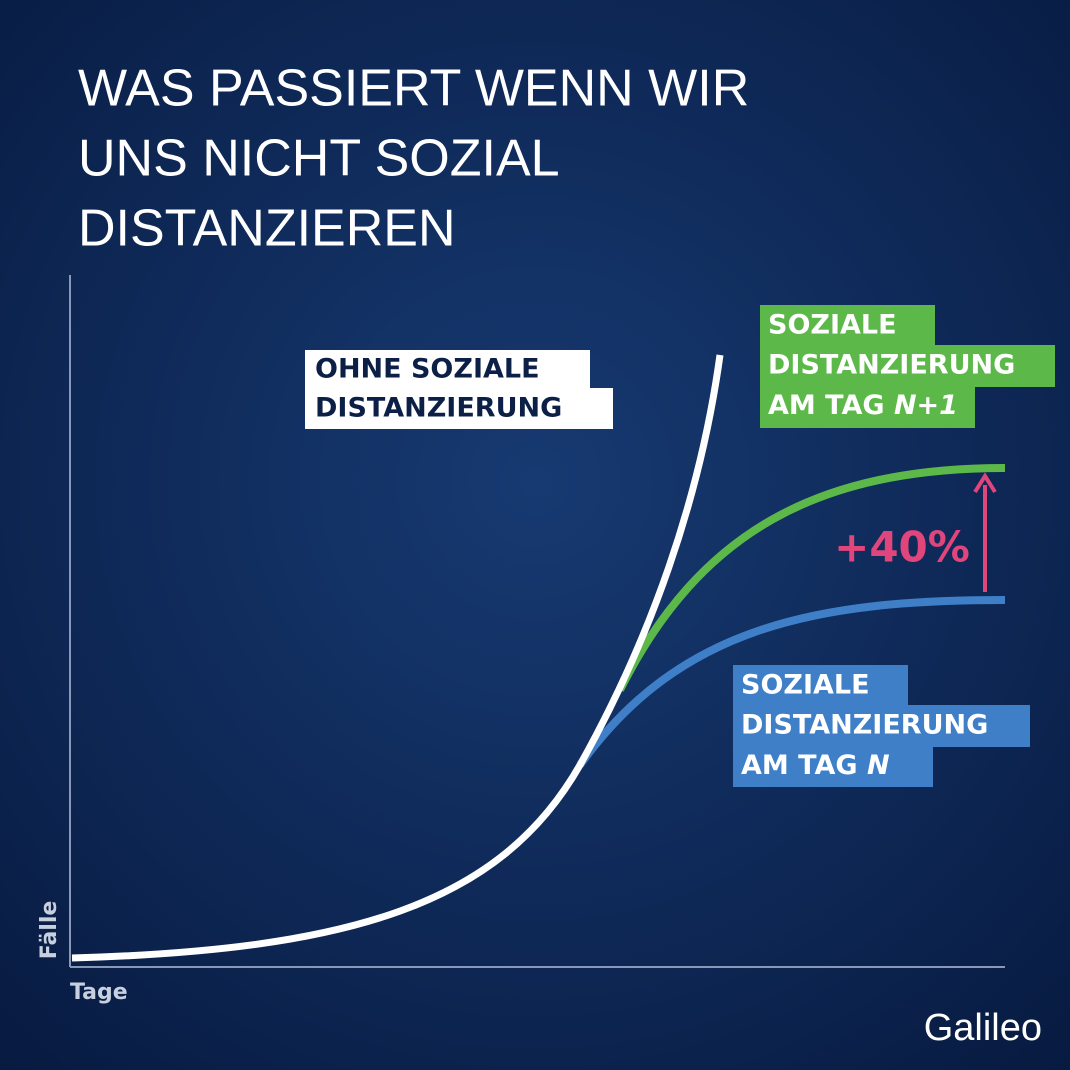 The image size is (1070, 1070). Describe the element at coordinates (832, 325) in the screenshot. I see `label-day-n1: SOZIALE` at that location.